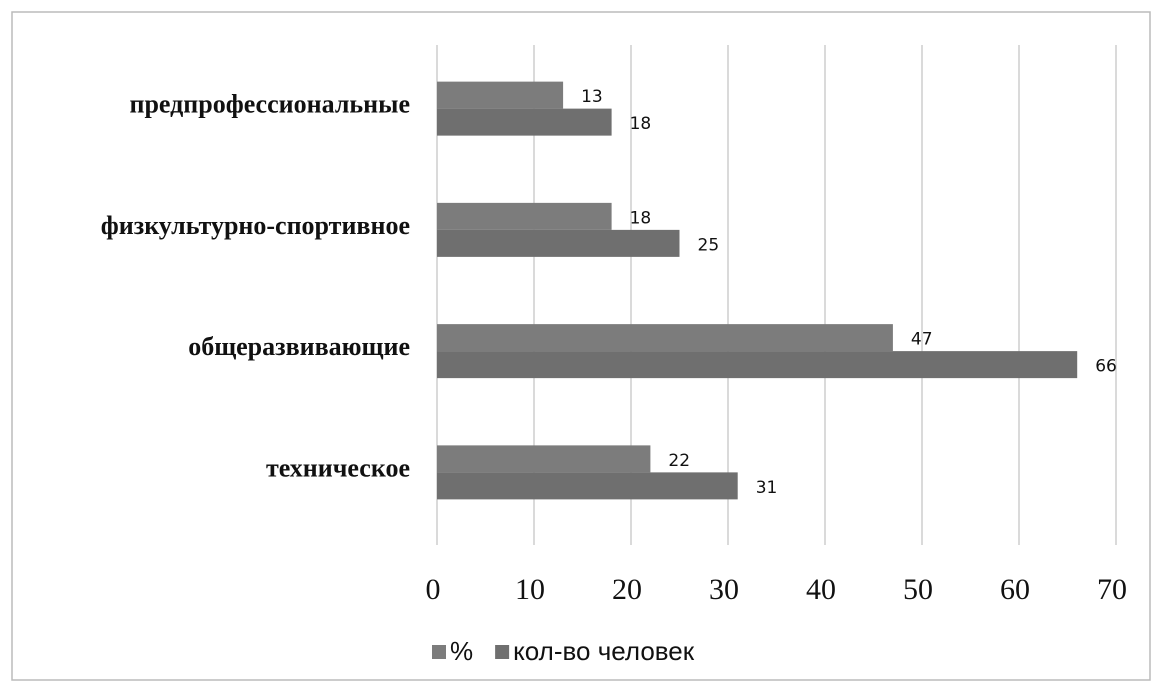  Describe the element at coordinates (679, 461) in the screenshot. I see `value-label: 22` at that location.